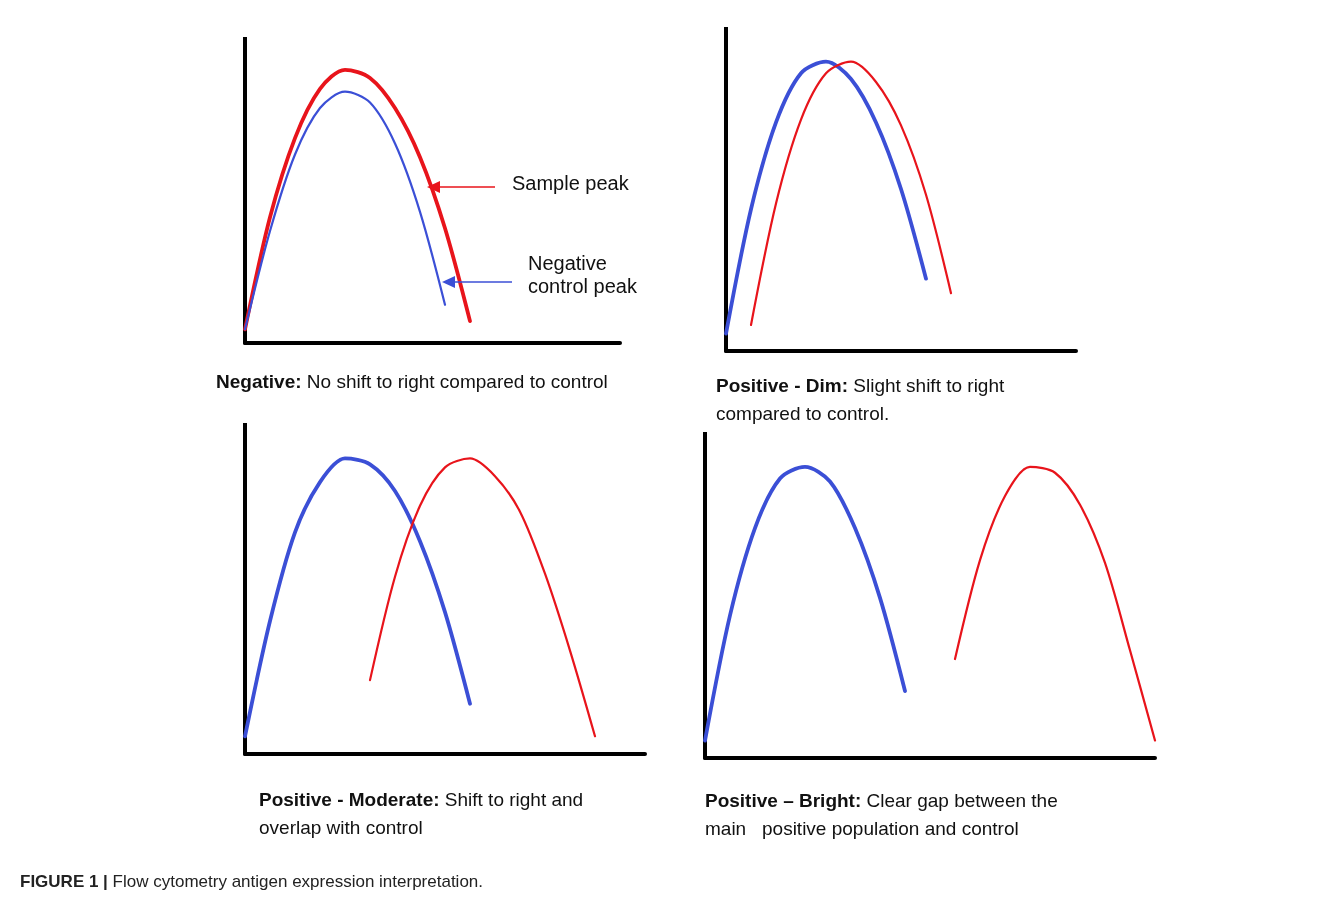 This screenshot has width=1344, height=897. What do you see at coordinates (583, 275) in the screenshot?
I see `legend-label: Negative control peak` at bounding box center [583, 275].